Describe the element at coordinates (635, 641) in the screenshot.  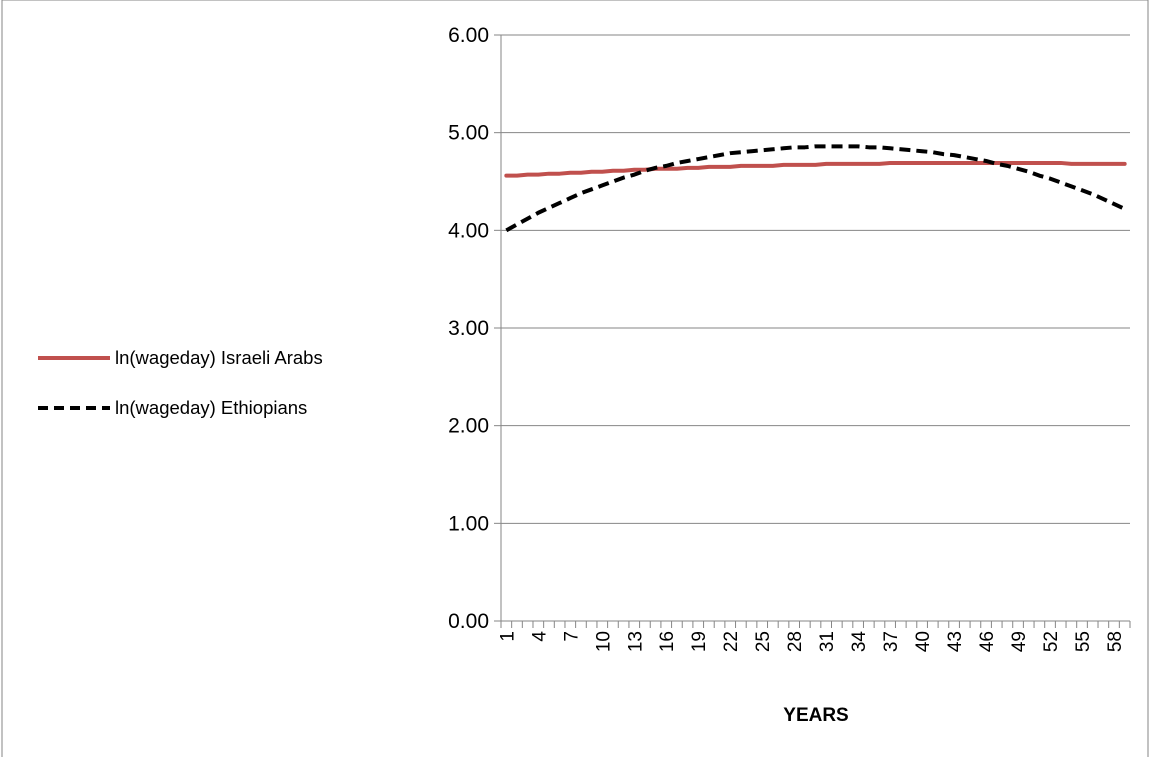
I see `x-tick-label: 13` at that location.